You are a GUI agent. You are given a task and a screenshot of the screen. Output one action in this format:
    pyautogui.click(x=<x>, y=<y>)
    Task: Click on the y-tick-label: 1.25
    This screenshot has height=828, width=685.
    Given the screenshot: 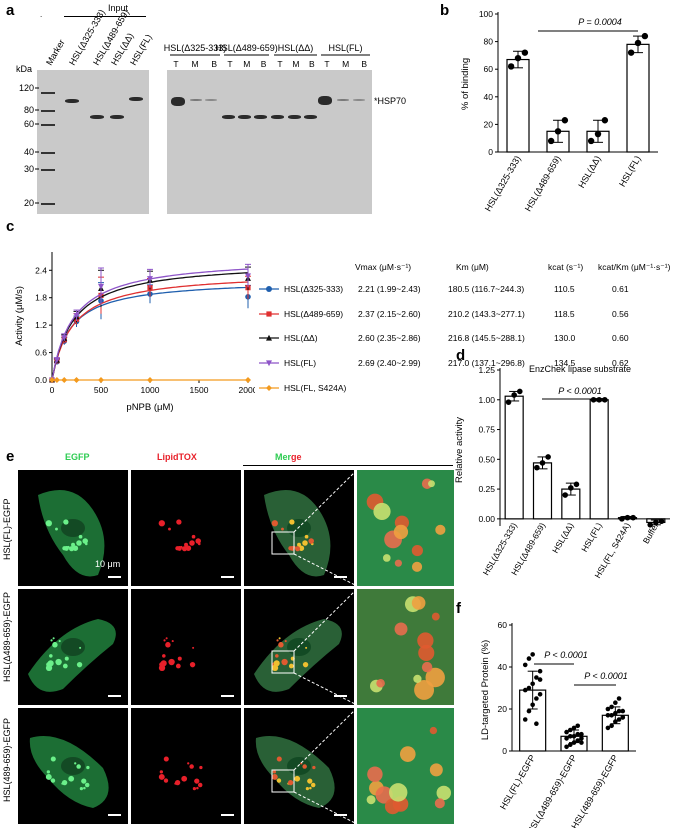 What is the action you would take?
    pyautogui.click(x=486, y=370)
    